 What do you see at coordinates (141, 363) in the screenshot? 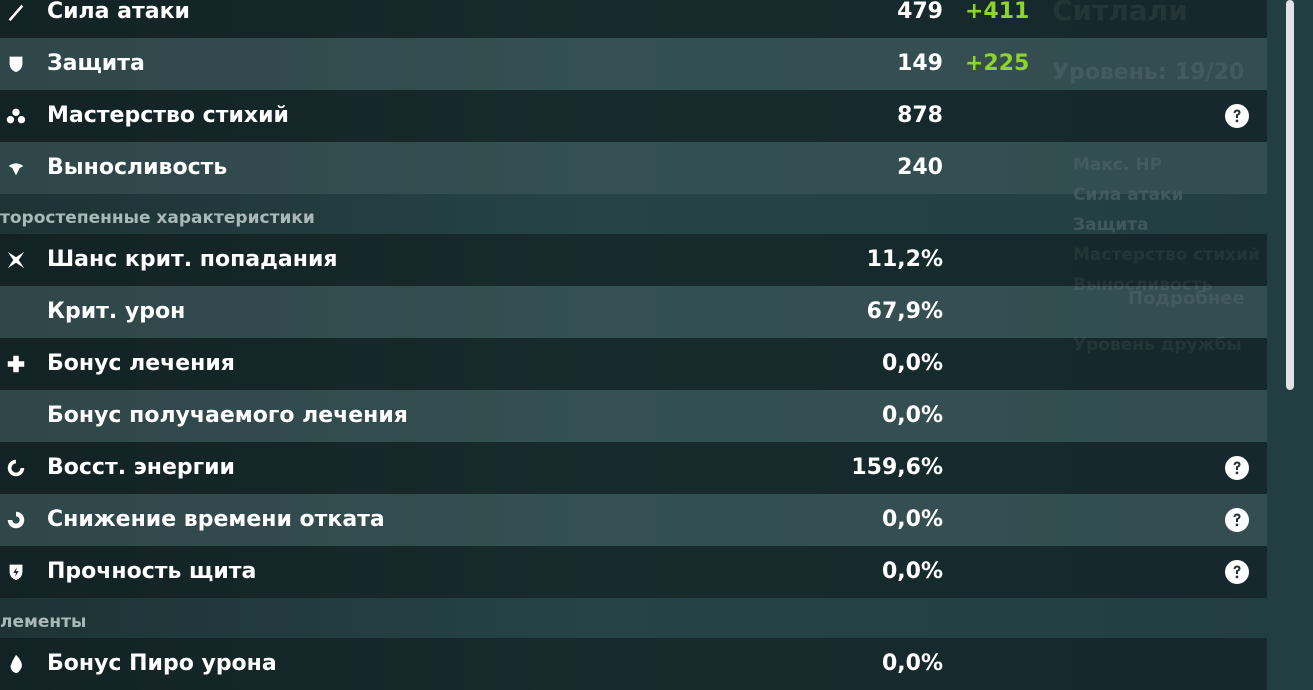
I see `stat-label: Бонус лечения` at bounding box center [141, 363].